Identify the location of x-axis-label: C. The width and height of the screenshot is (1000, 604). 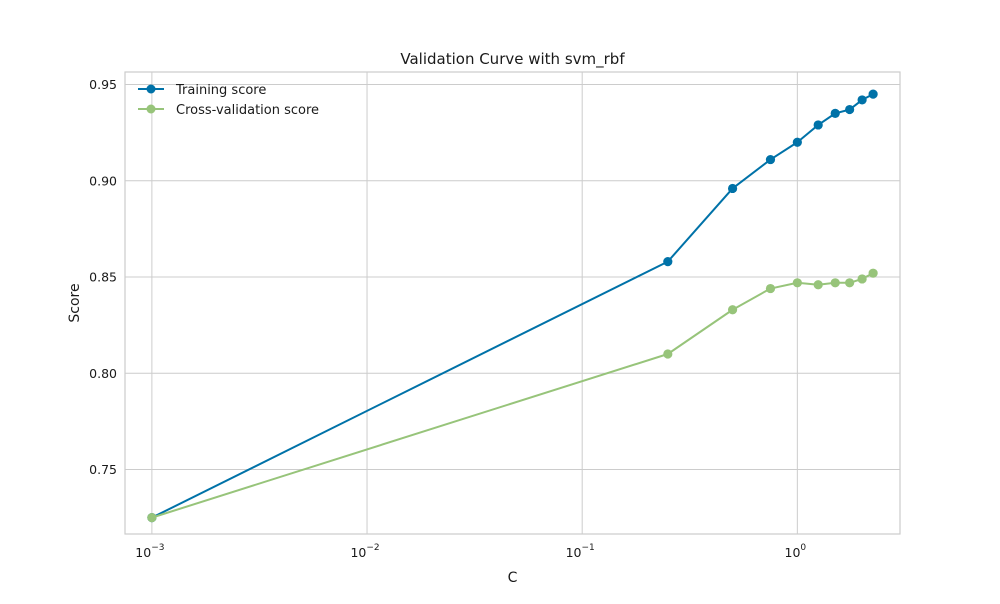
(513, 578).